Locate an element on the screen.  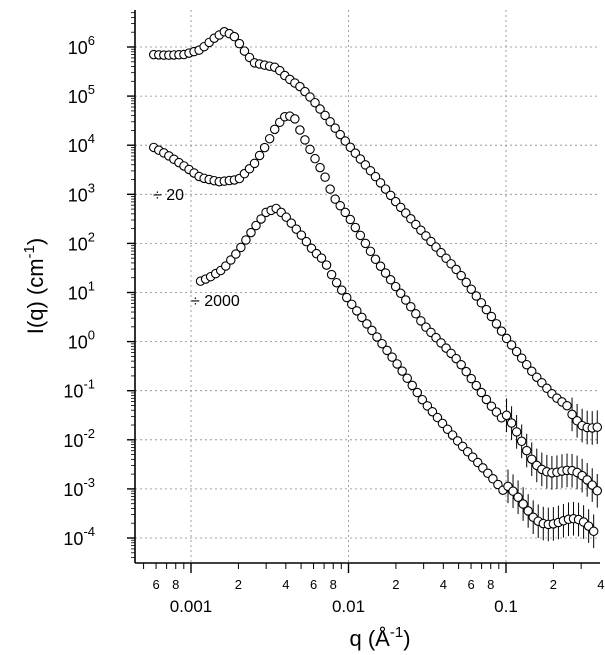
y-tick-label: 10² is located at coordinates (81, 241).